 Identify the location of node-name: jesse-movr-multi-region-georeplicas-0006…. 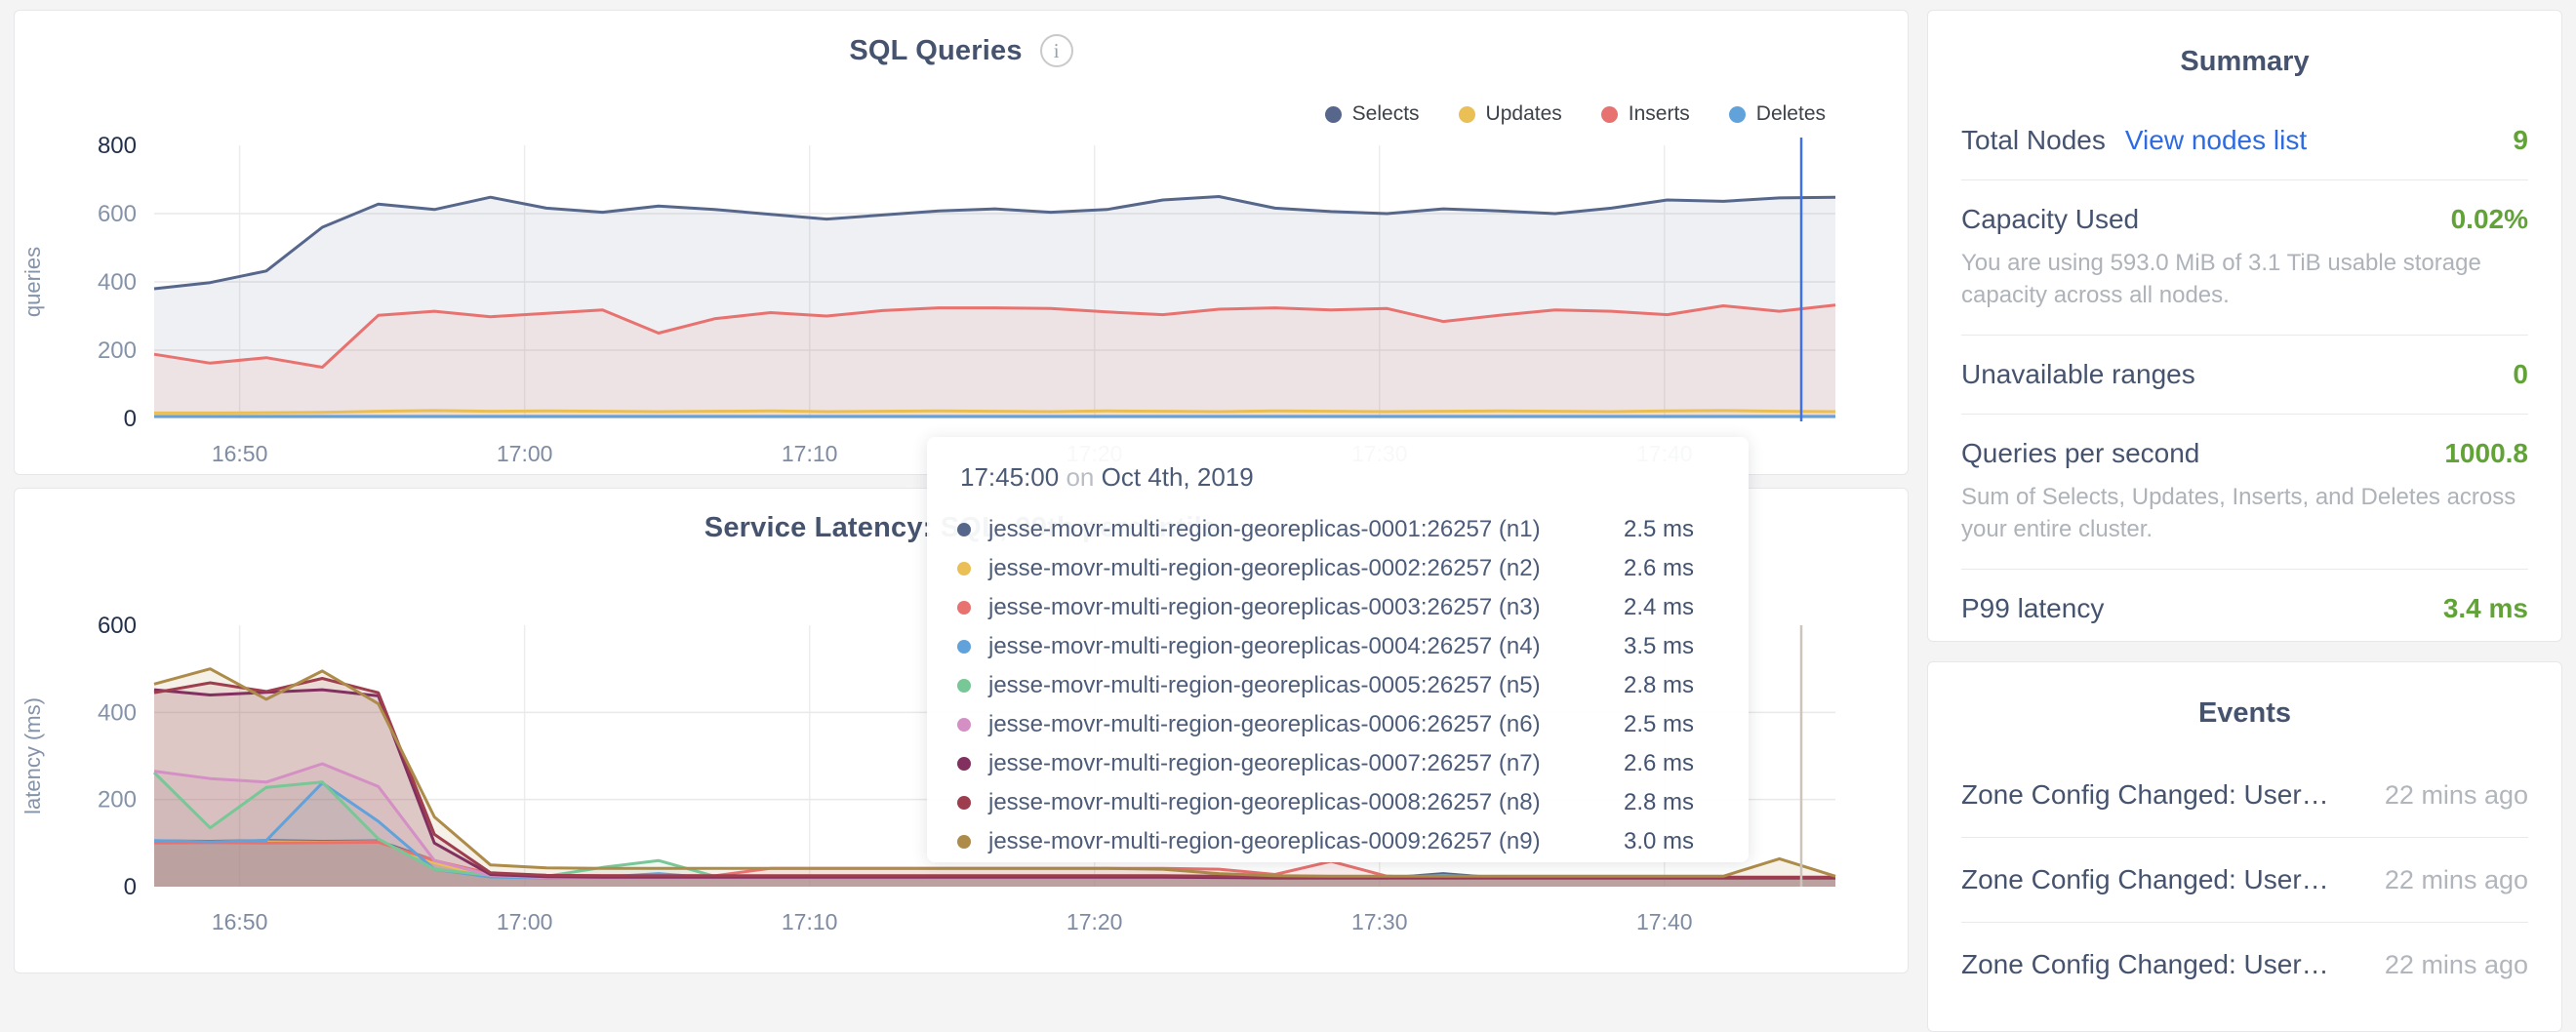
(1264, 724).